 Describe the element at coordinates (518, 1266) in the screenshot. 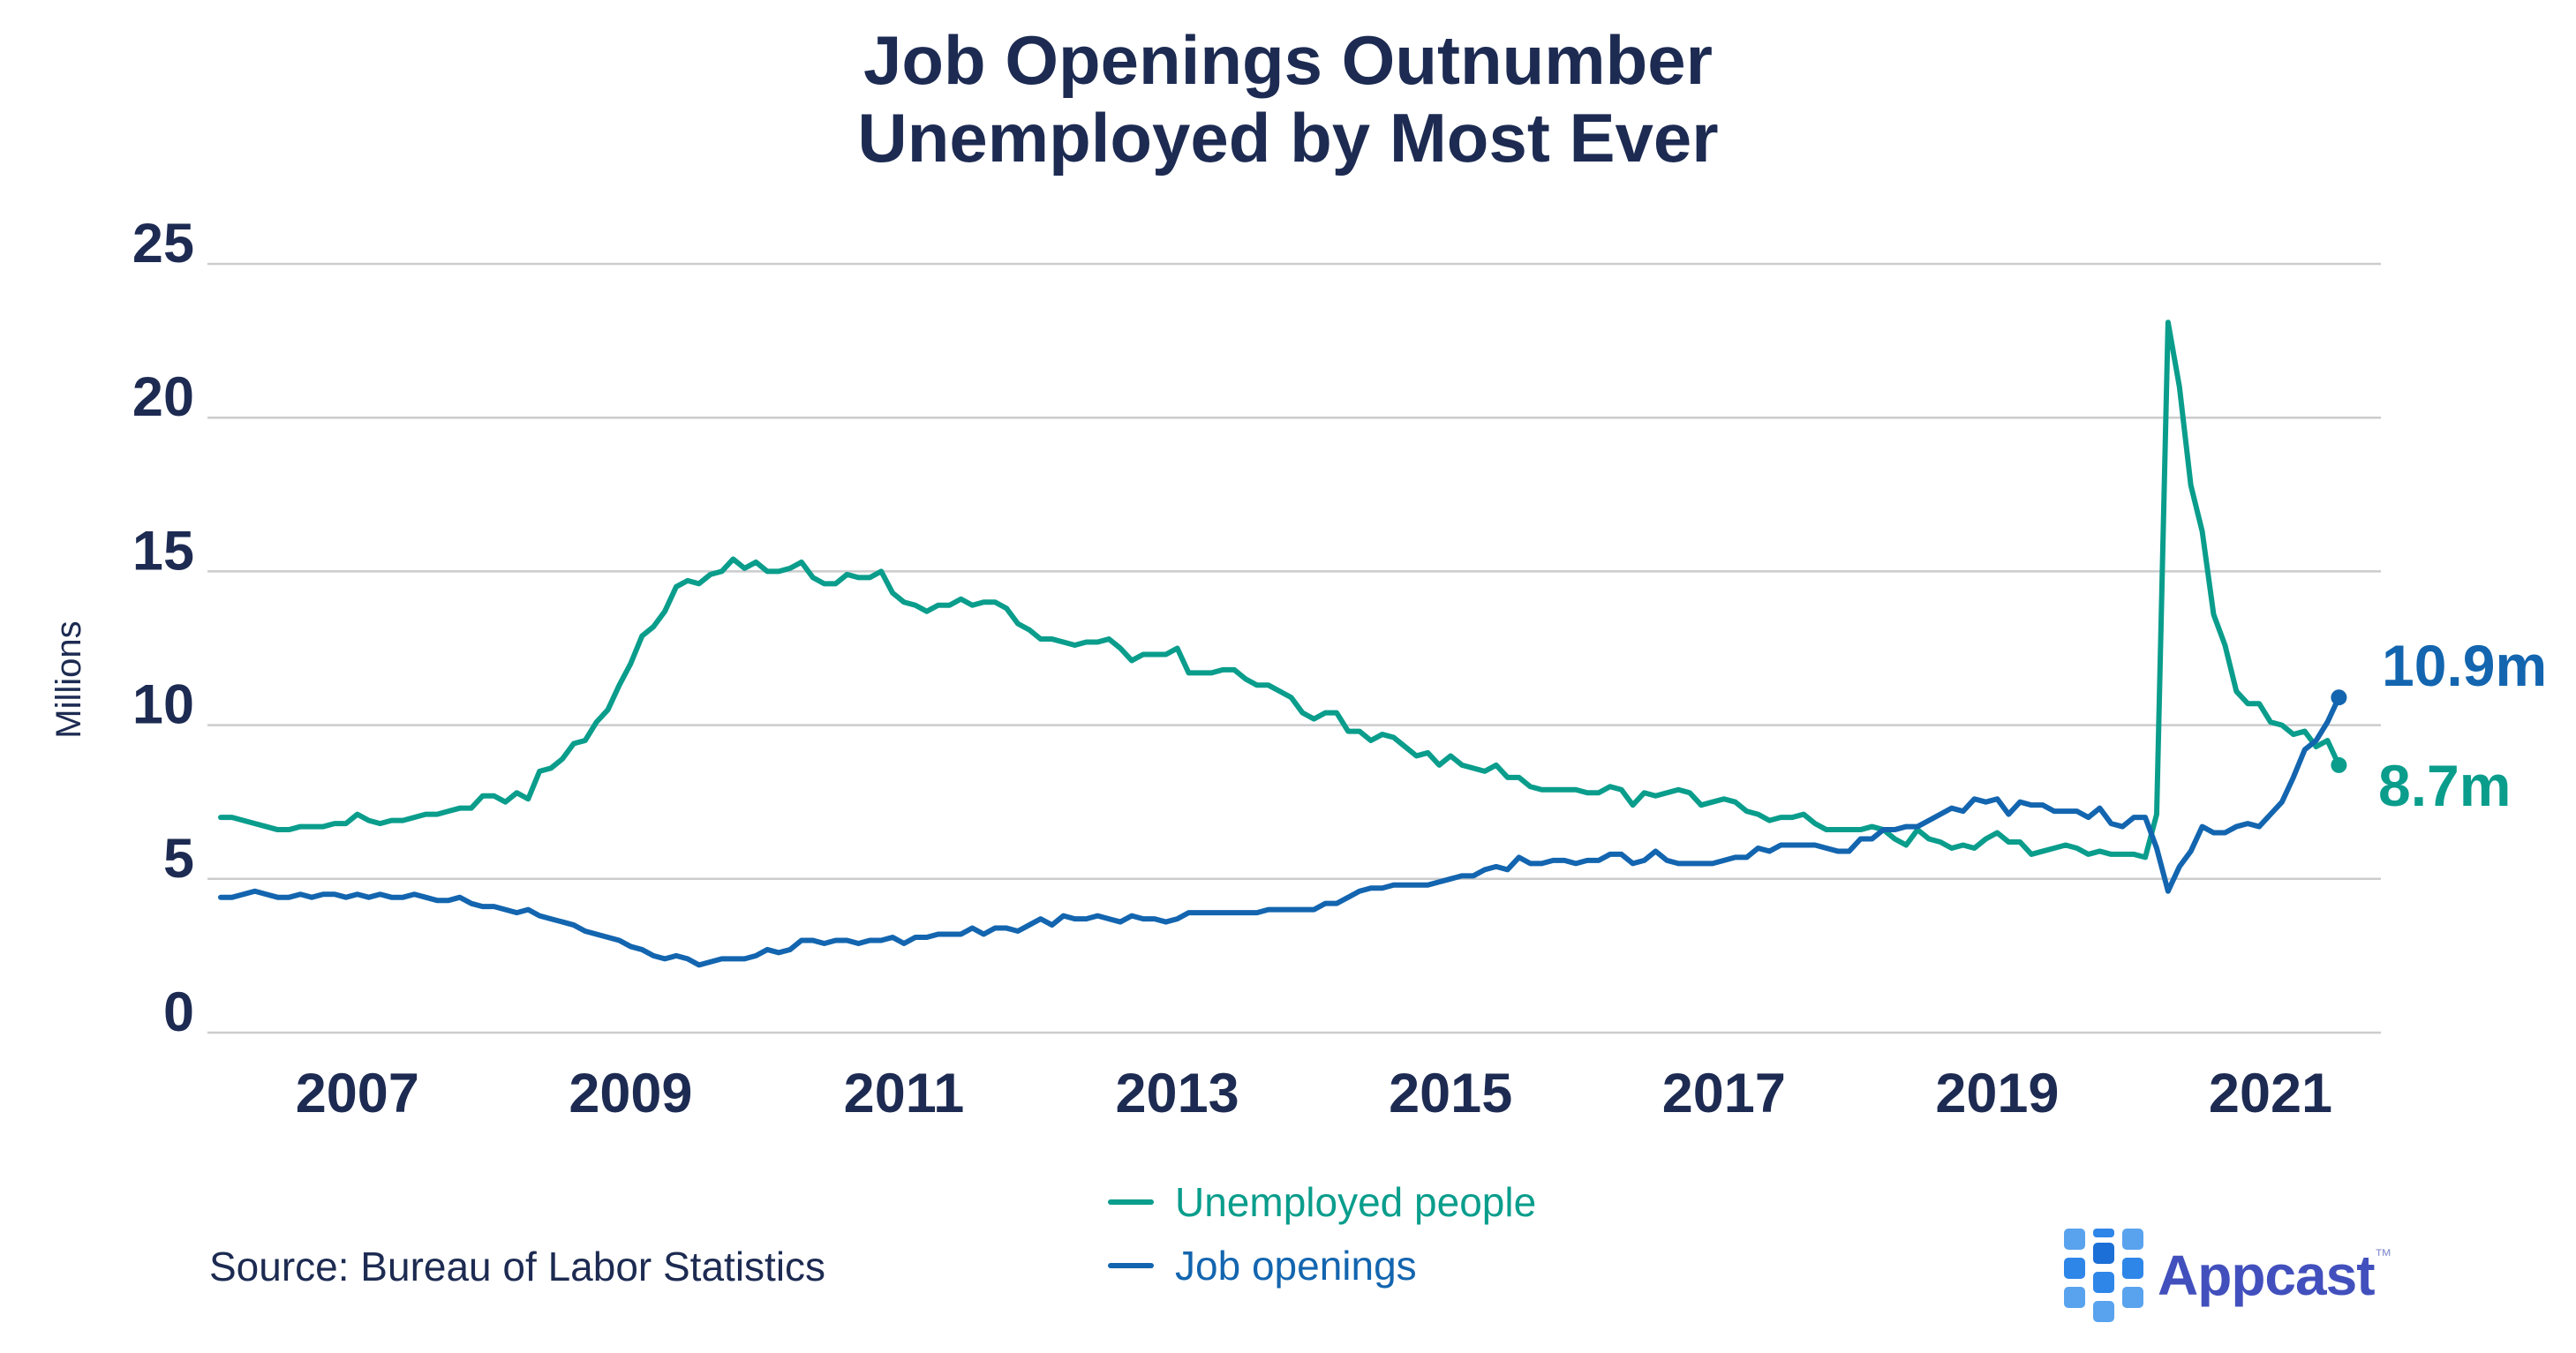

I see `source-note: Source: Bureau of Labor Statistics` at that location.